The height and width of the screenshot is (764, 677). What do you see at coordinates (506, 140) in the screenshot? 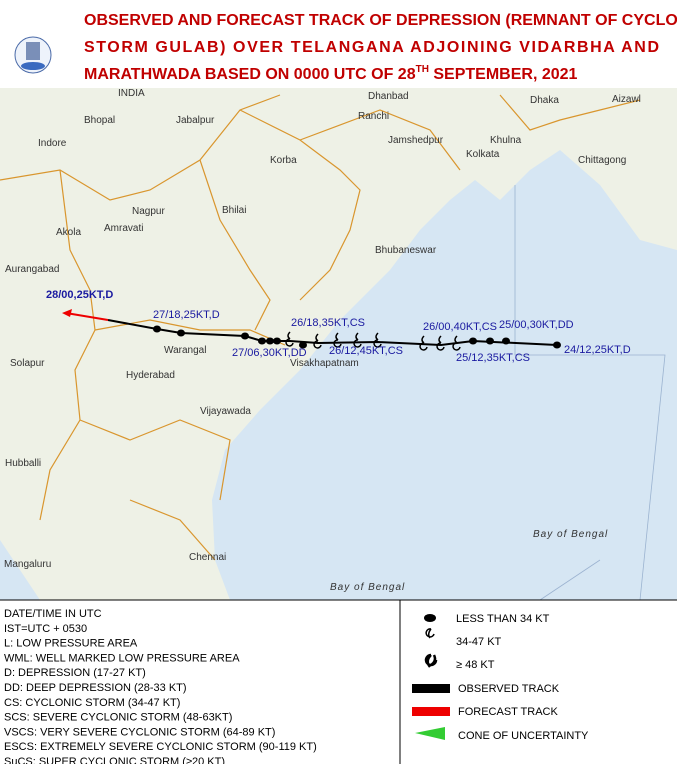
I see `place-label: Khulna` at bounding box center [506, 140].